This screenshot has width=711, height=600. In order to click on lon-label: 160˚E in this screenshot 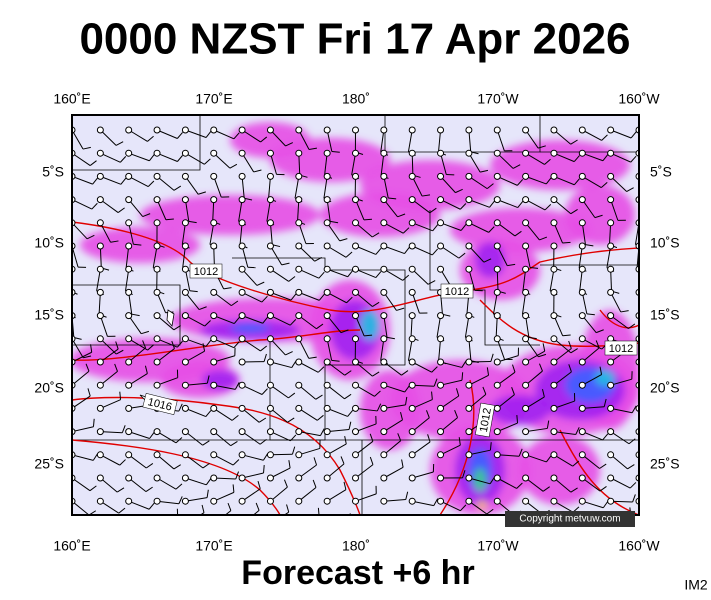, I will do `click(71, 546)`.